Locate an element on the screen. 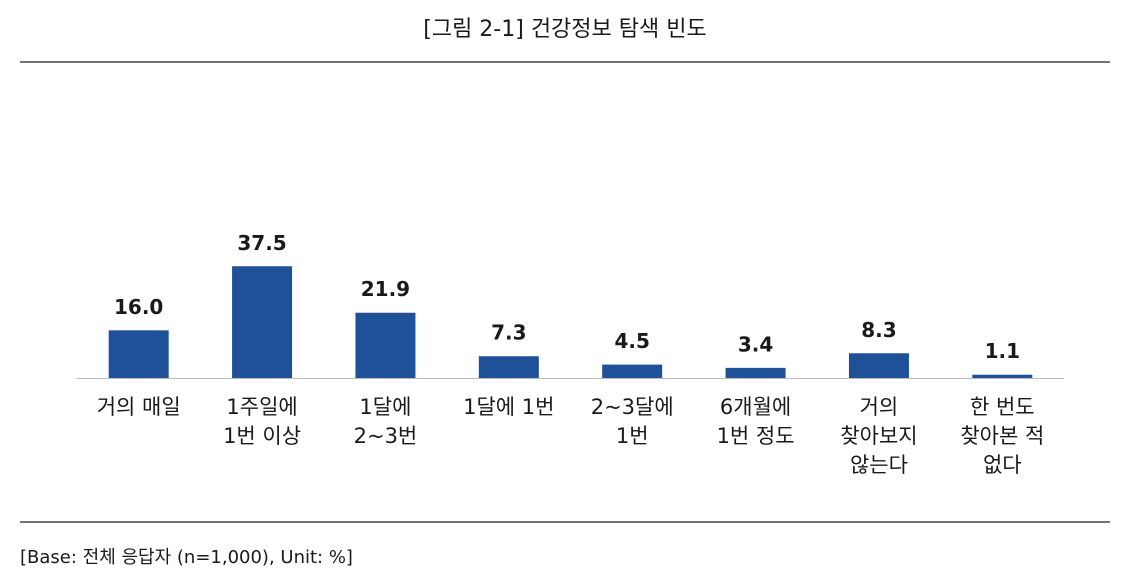  x-tick-label: 한 번도 is located at coordinates (1002, 407).